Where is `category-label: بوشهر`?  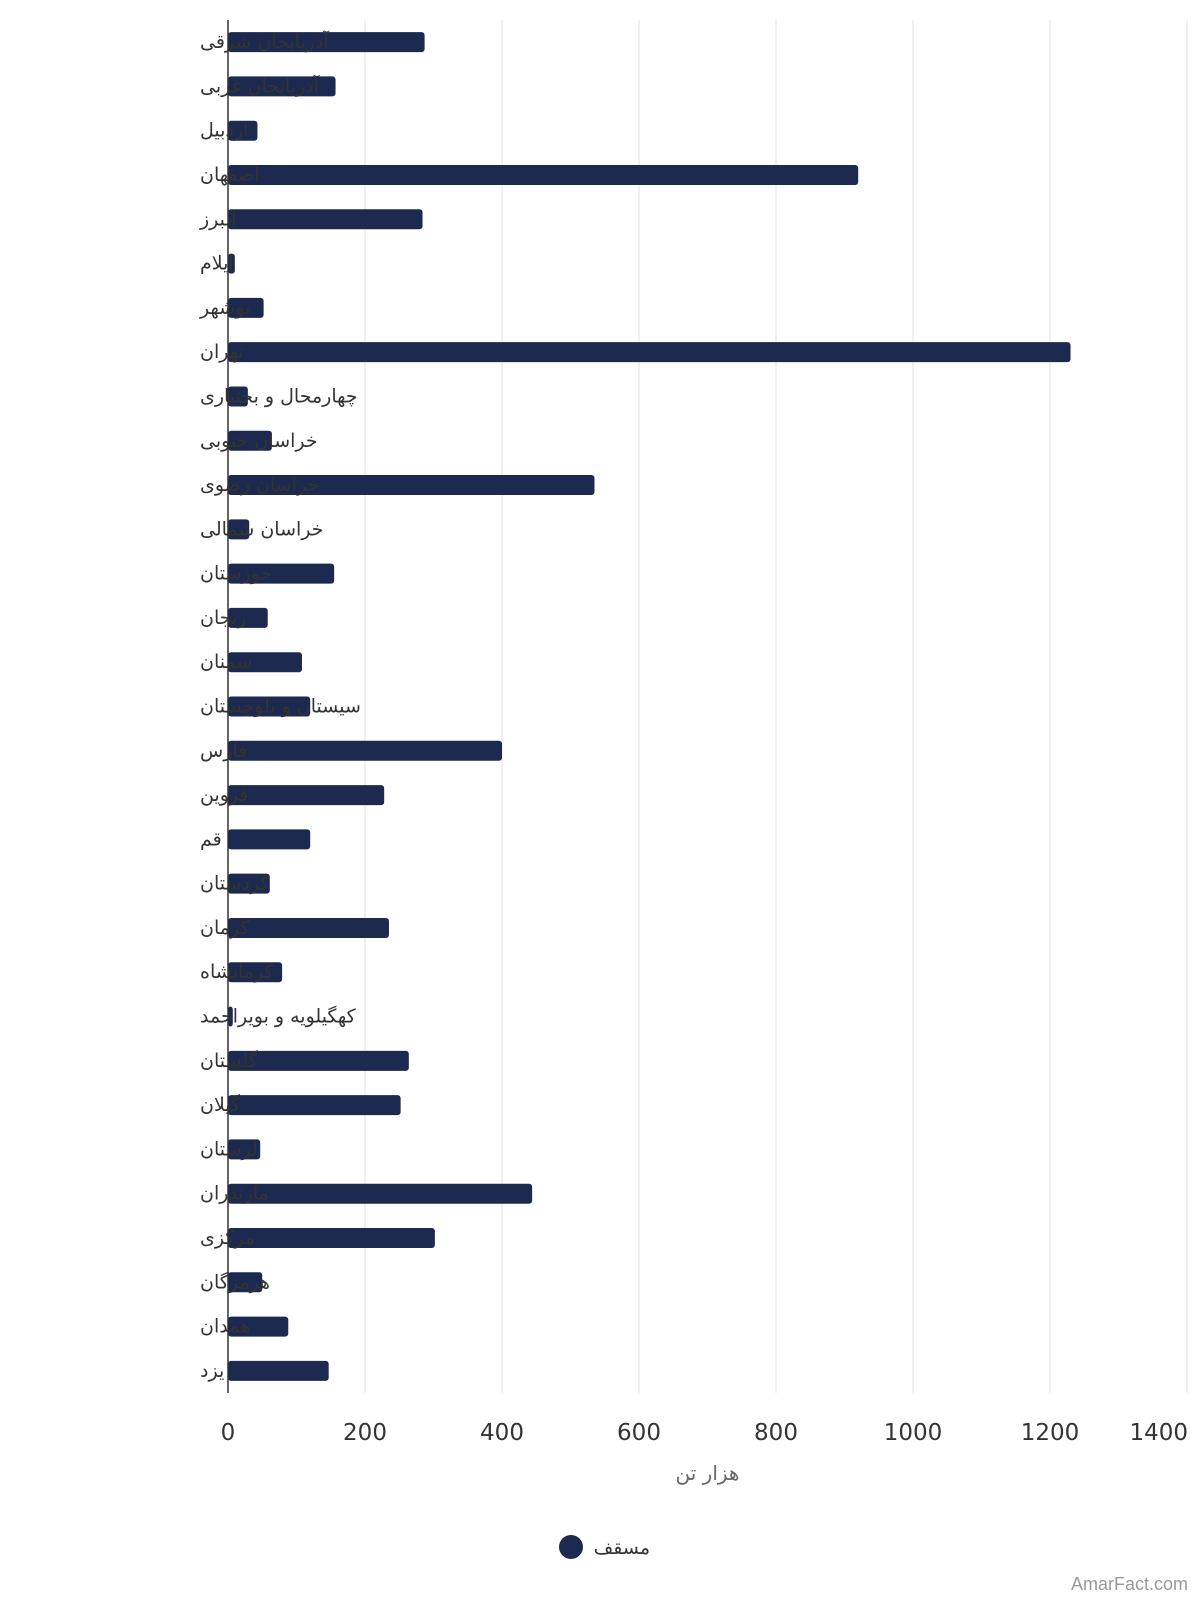
category-label: بوشهر is located at coordinates (224, 308).